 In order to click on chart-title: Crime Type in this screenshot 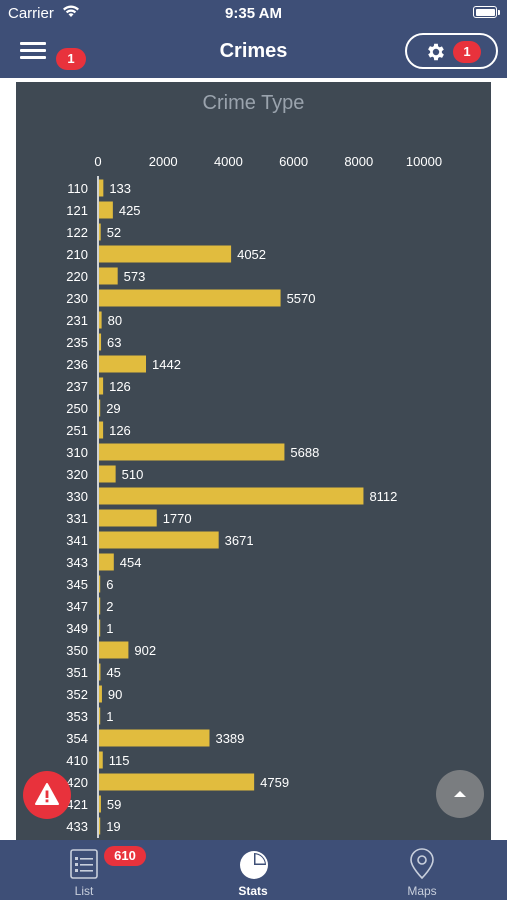, I will do `click(253, 103)`.